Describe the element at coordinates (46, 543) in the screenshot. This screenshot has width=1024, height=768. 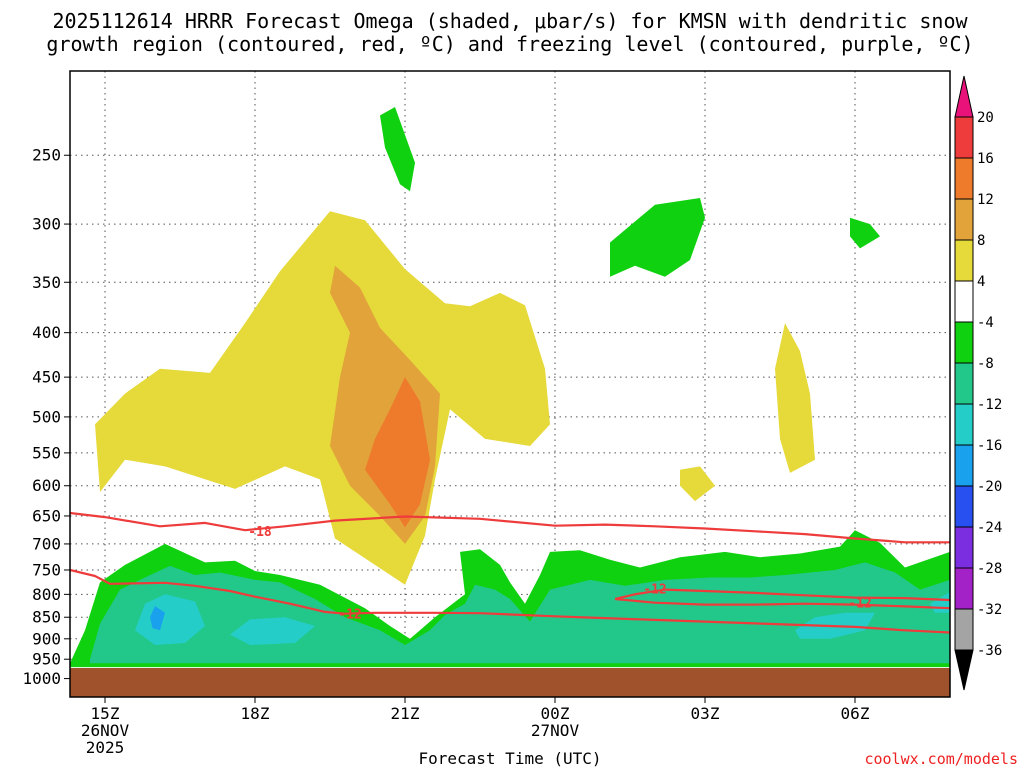
I see `y-tick-label: 700` at that location.